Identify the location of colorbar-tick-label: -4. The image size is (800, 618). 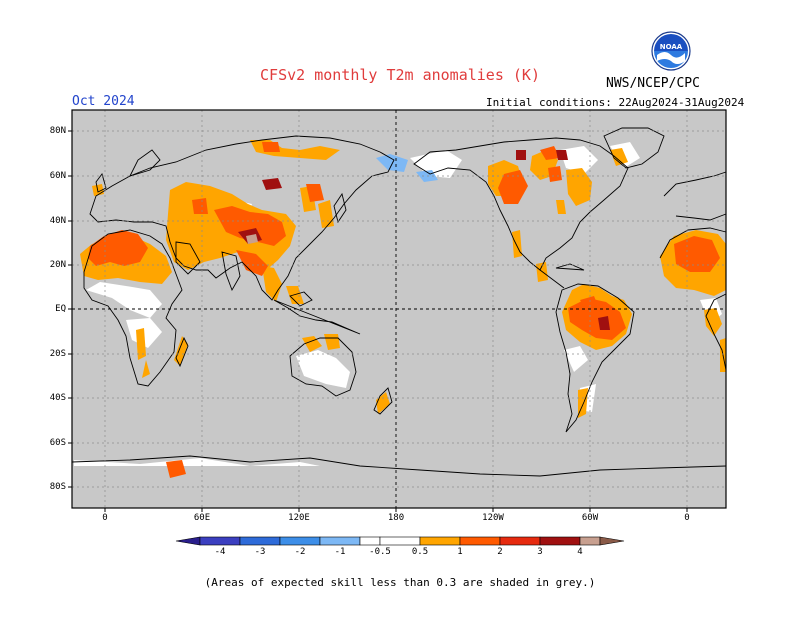
(220, 552).